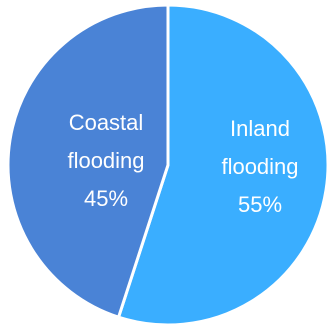 The image size is (331, 331). What do you see at coordinates (259, 166) in the screenshot?
I see `slice-label-inland-line-2: flooding` at bounding box center [259, 166].